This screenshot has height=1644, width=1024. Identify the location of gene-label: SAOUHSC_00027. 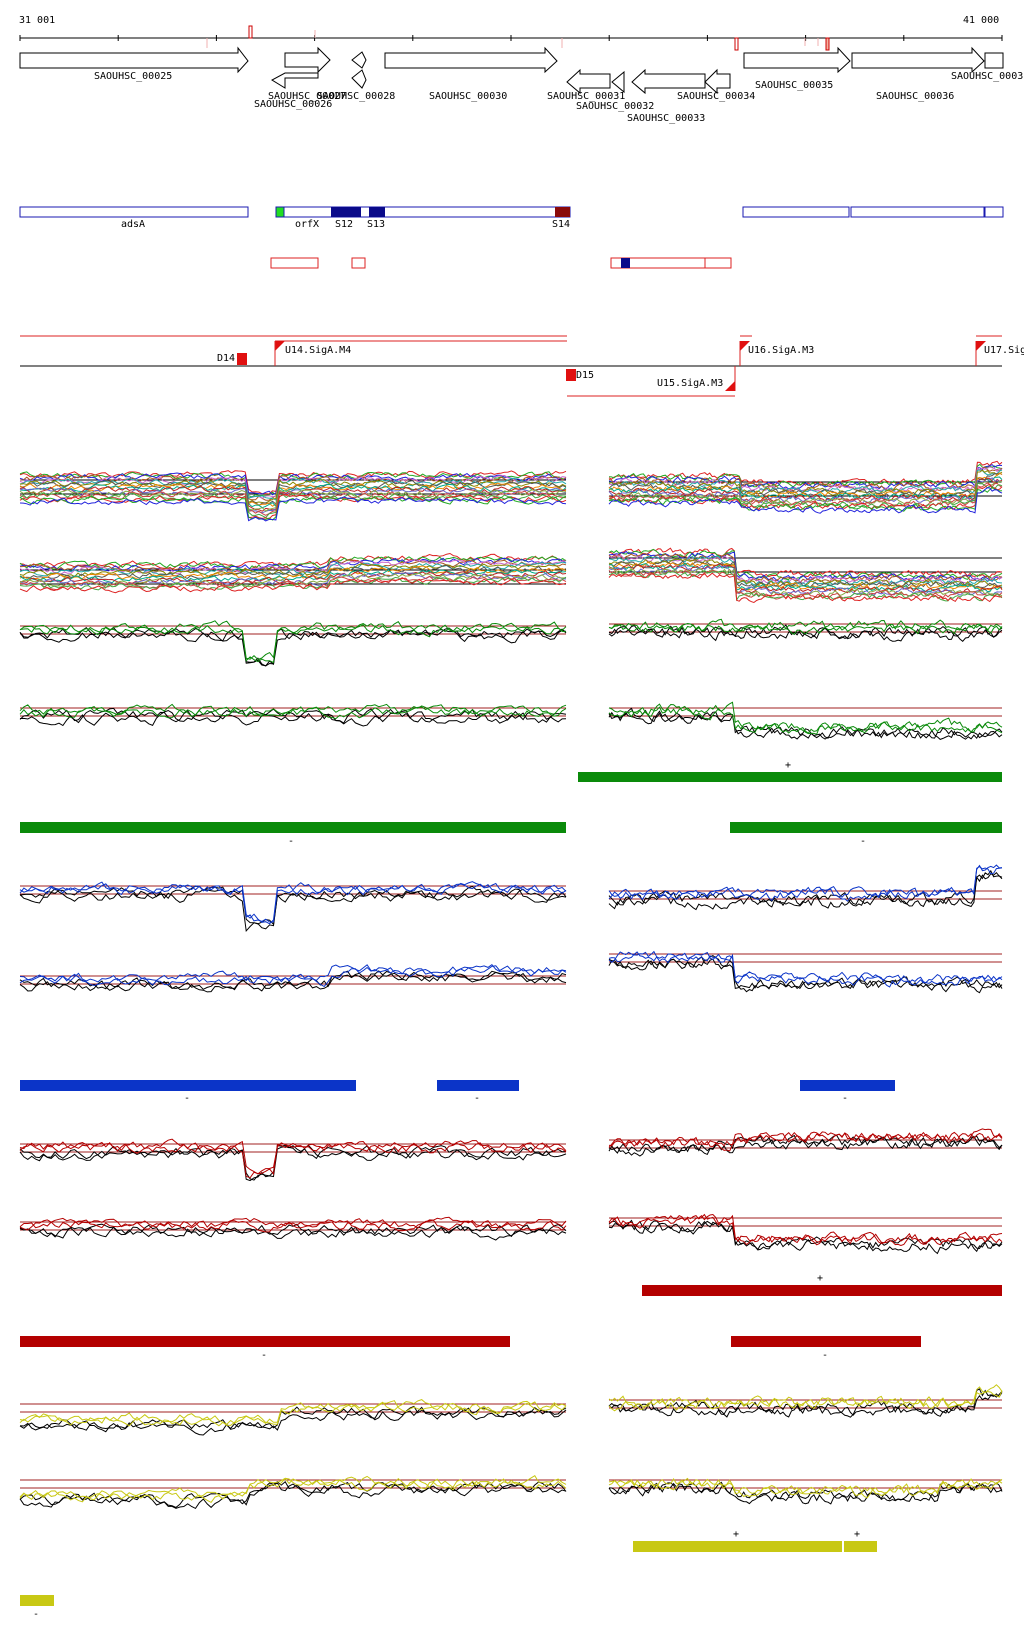
(307, 96).